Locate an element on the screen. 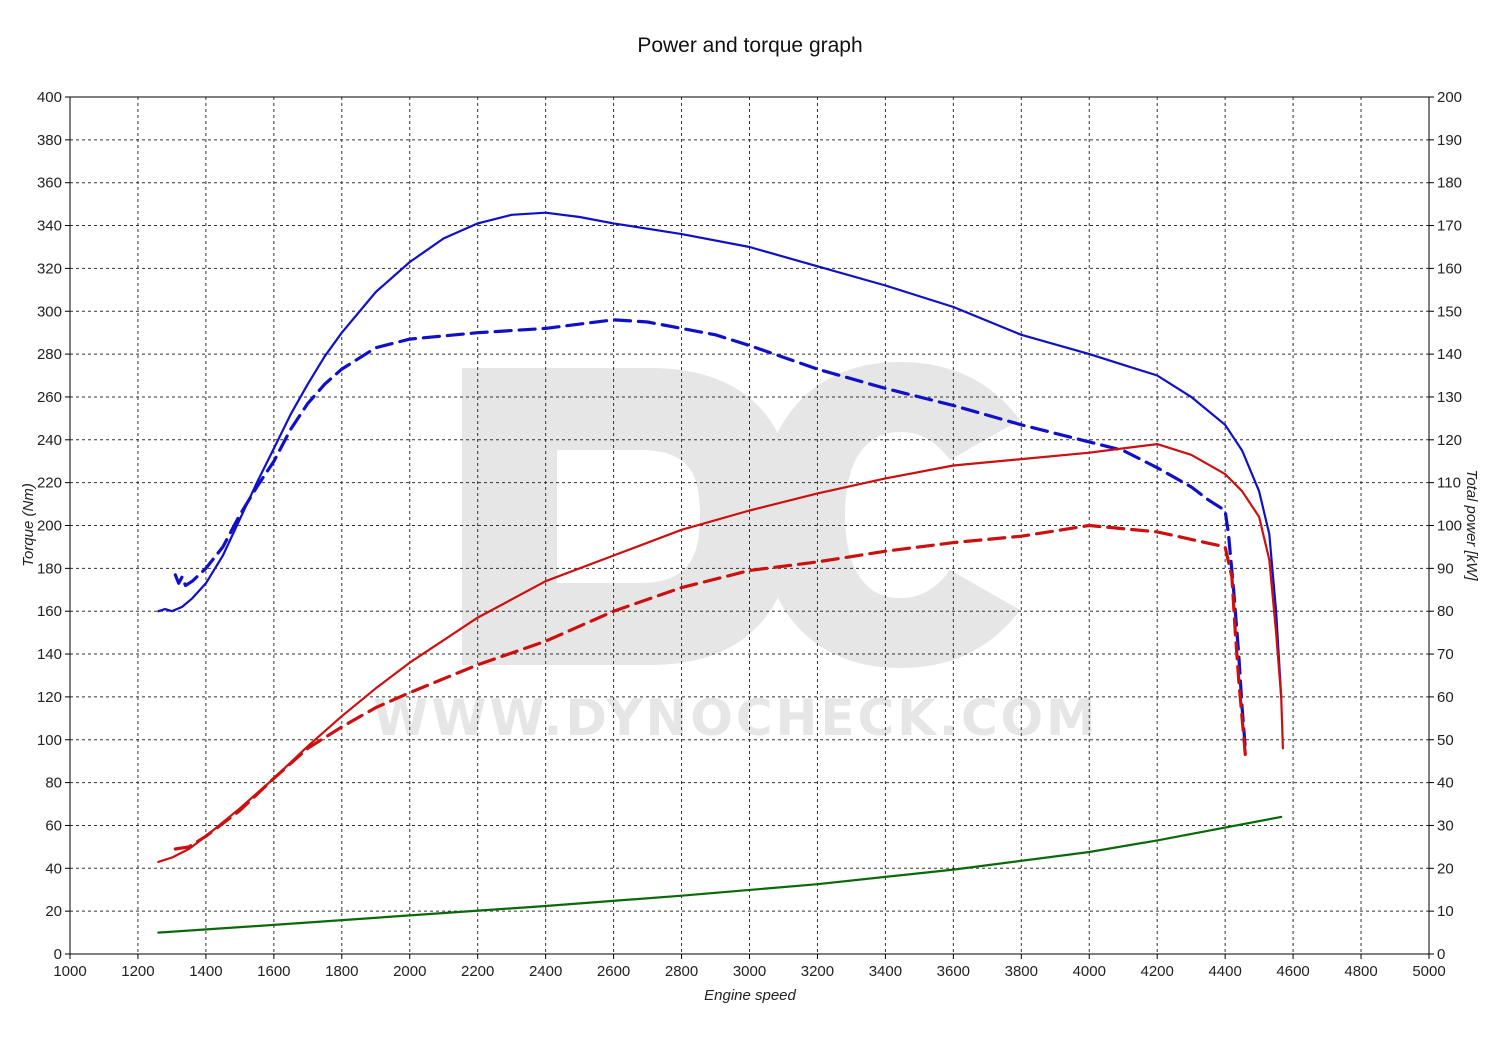  right-axis-label: Total power [kW] is located at coordinates (1471, 525).